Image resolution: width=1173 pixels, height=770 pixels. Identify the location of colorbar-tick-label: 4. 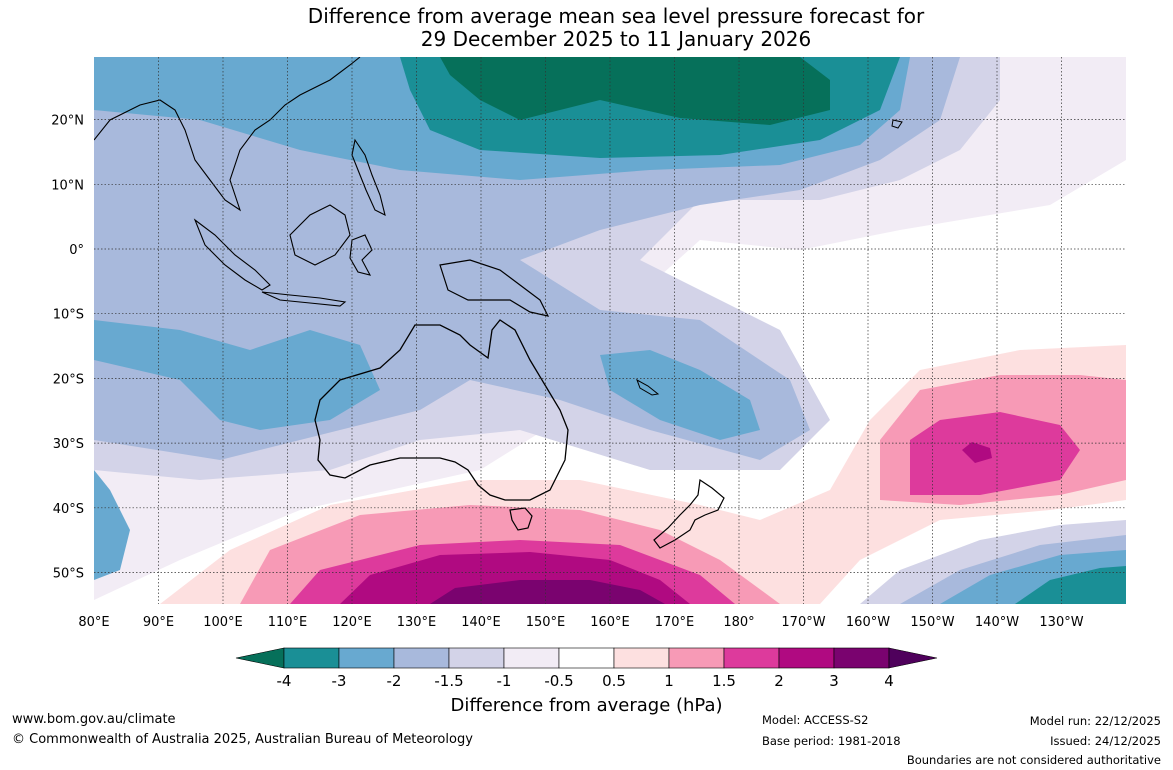
(889, 681).